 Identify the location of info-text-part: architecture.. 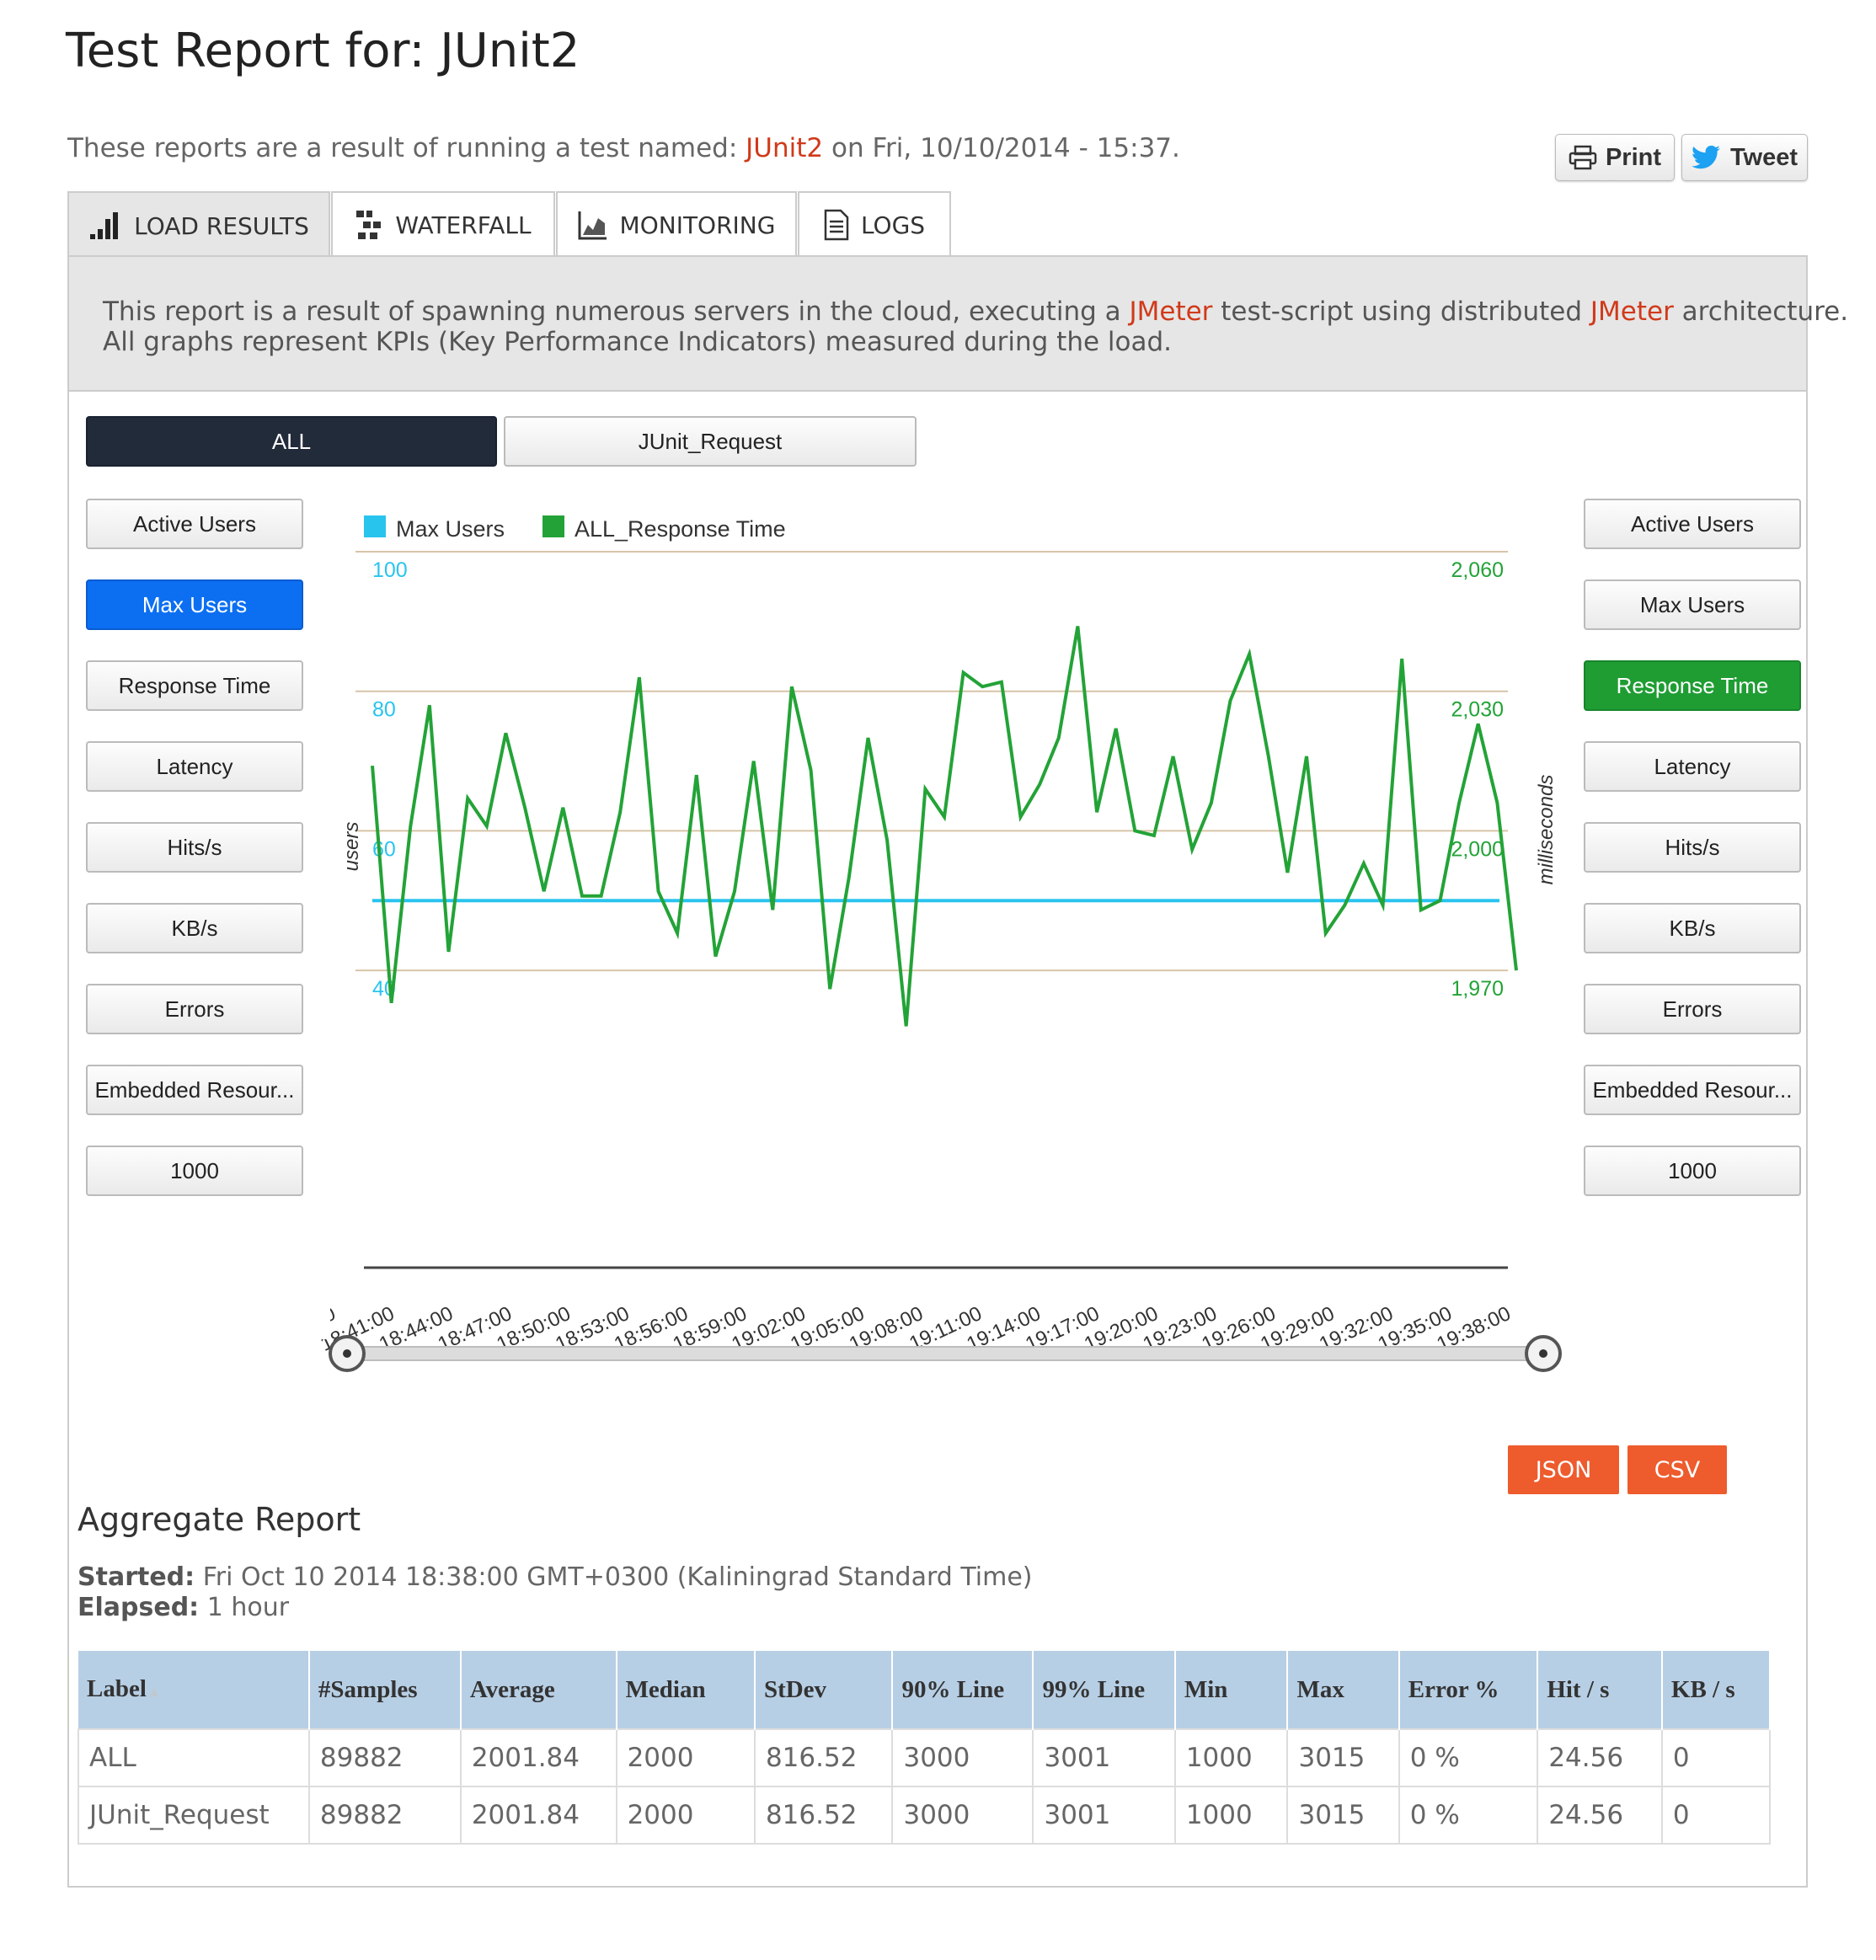
(1761, 311).